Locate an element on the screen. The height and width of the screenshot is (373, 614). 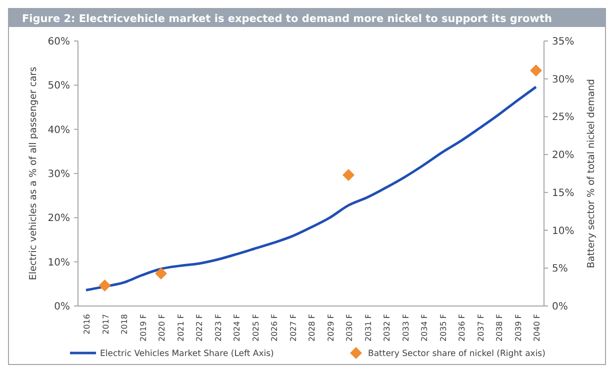
x-tick-label: 2034 F is located at coordinates (424, 328).